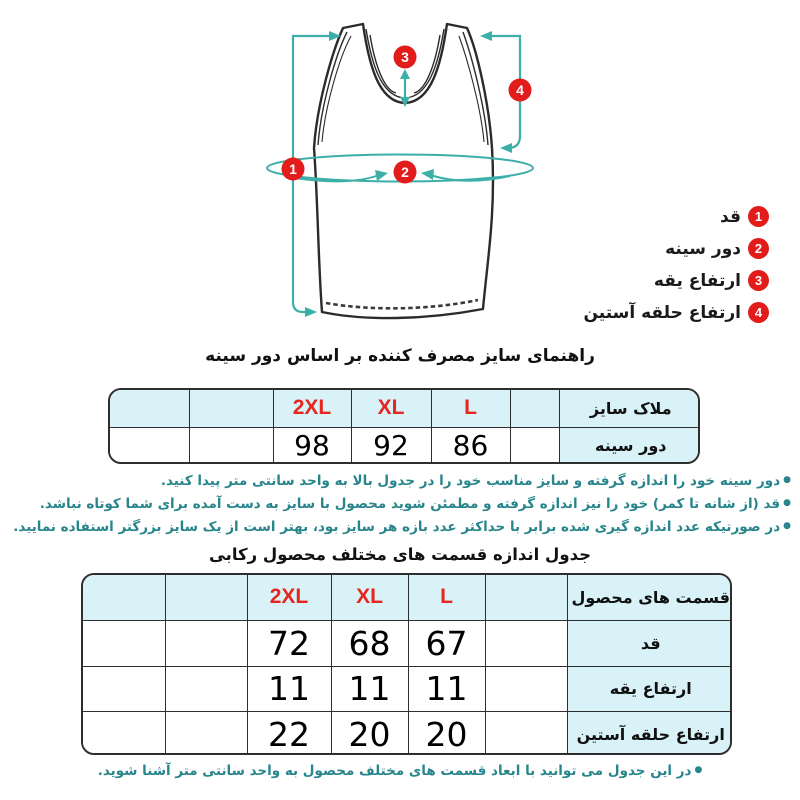  I want to click on collar-row-label: ارتفاع یقه, so click(648, 688).